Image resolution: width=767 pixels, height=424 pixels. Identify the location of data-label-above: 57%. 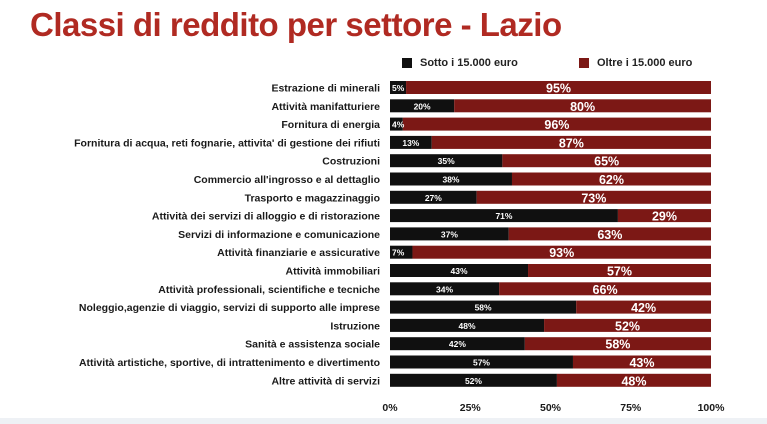
(619, 272).